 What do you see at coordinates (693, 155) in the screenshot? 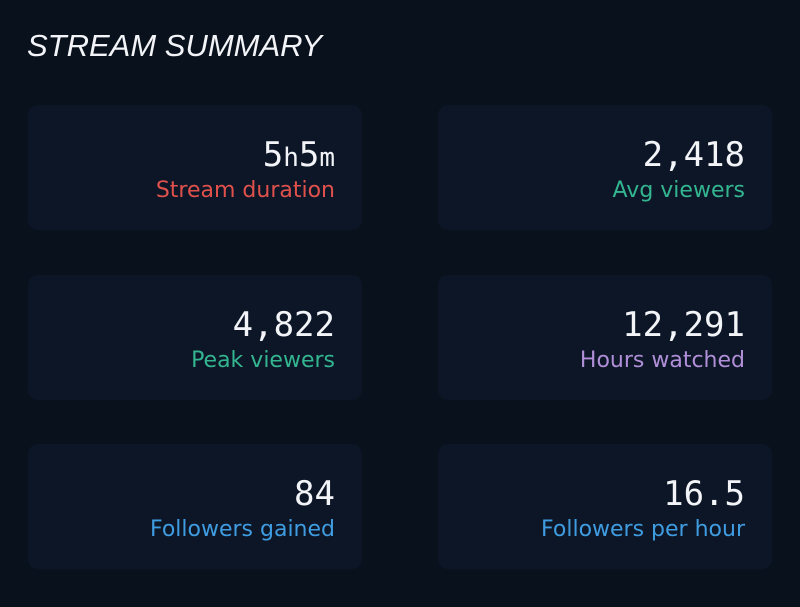
I see `stat-value: 2,418` at bounding box center [693, 155].